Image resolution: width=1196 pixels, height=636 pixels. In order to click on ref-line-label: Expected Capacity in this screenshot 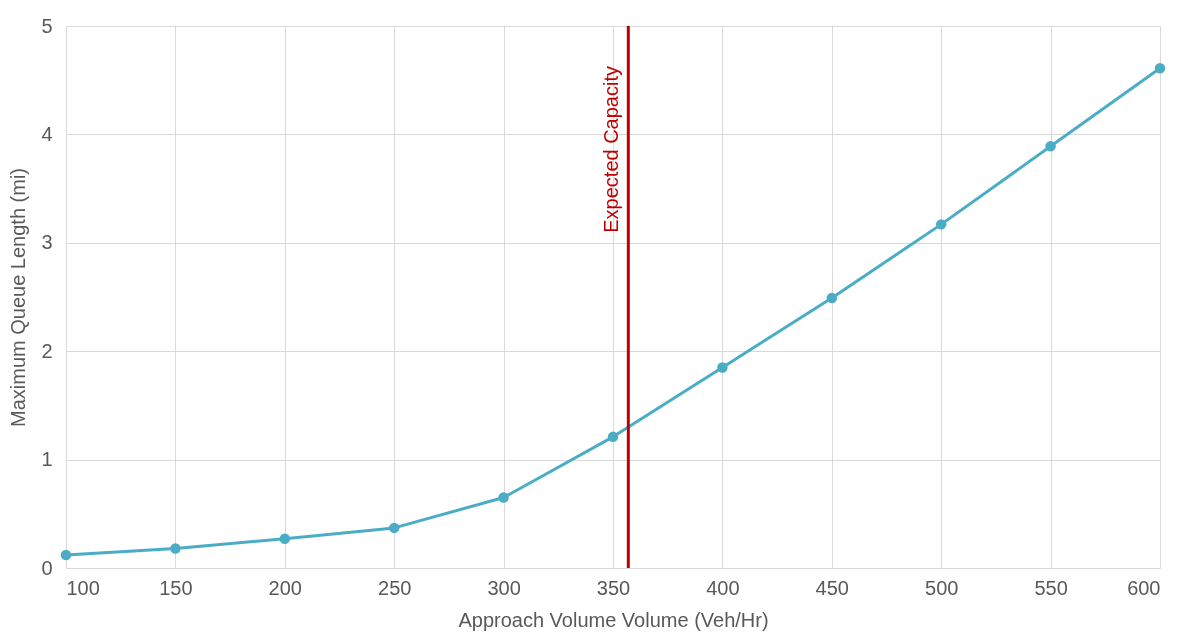, I will do `click(611, 149)`.